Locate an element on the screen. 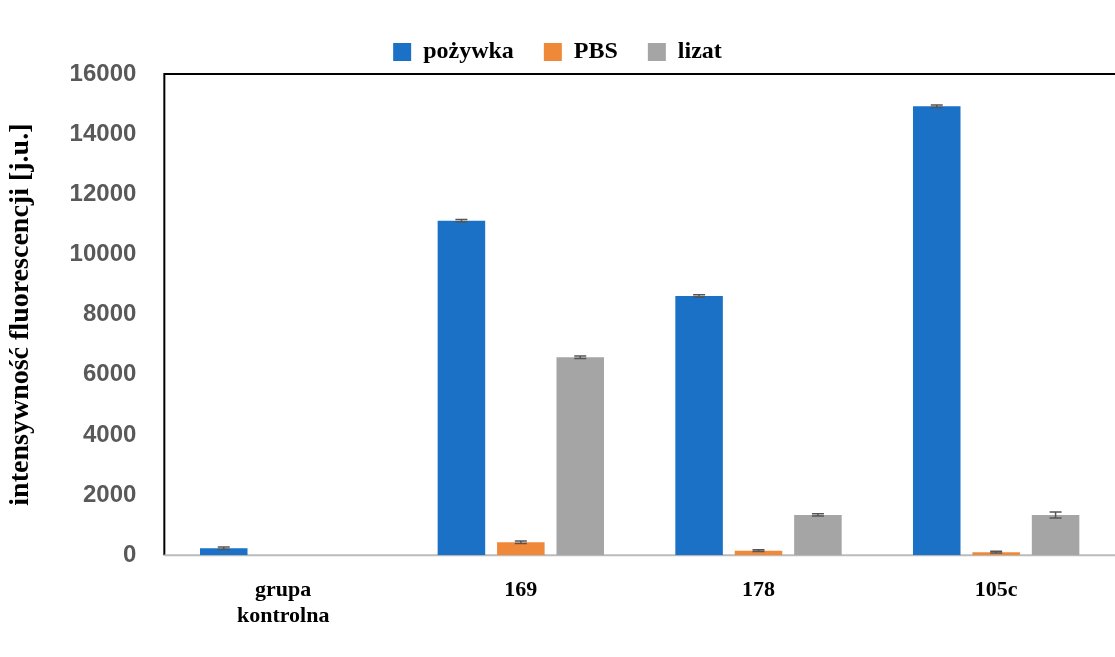  y-tick-label: 10000 is located at coordinates (103, 253).